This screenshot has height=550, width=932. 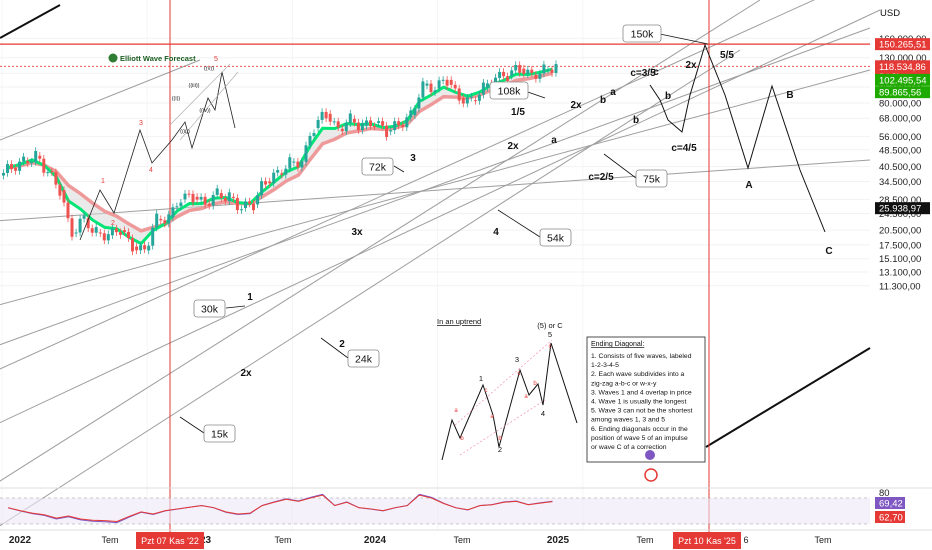 I want to click on callout-label: 54k, so click(x=556, y=239).